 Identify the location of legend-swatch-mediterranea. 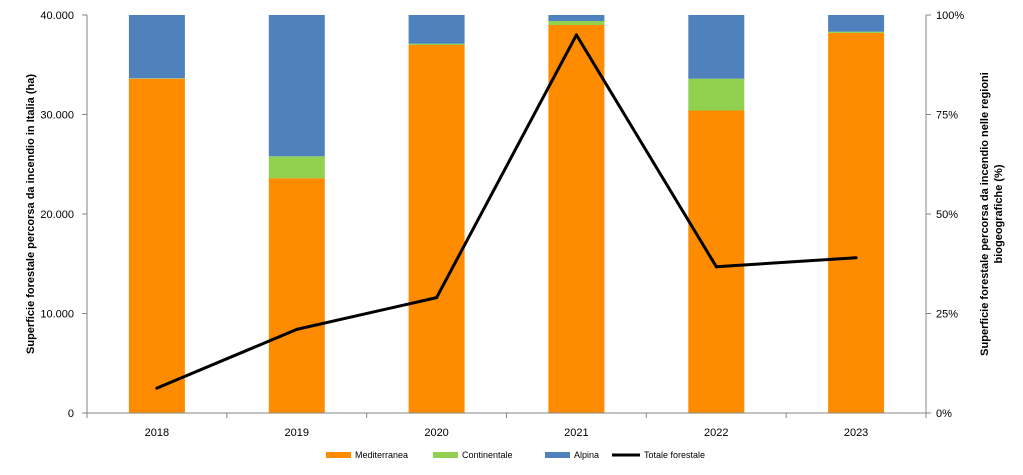
(338, 455).